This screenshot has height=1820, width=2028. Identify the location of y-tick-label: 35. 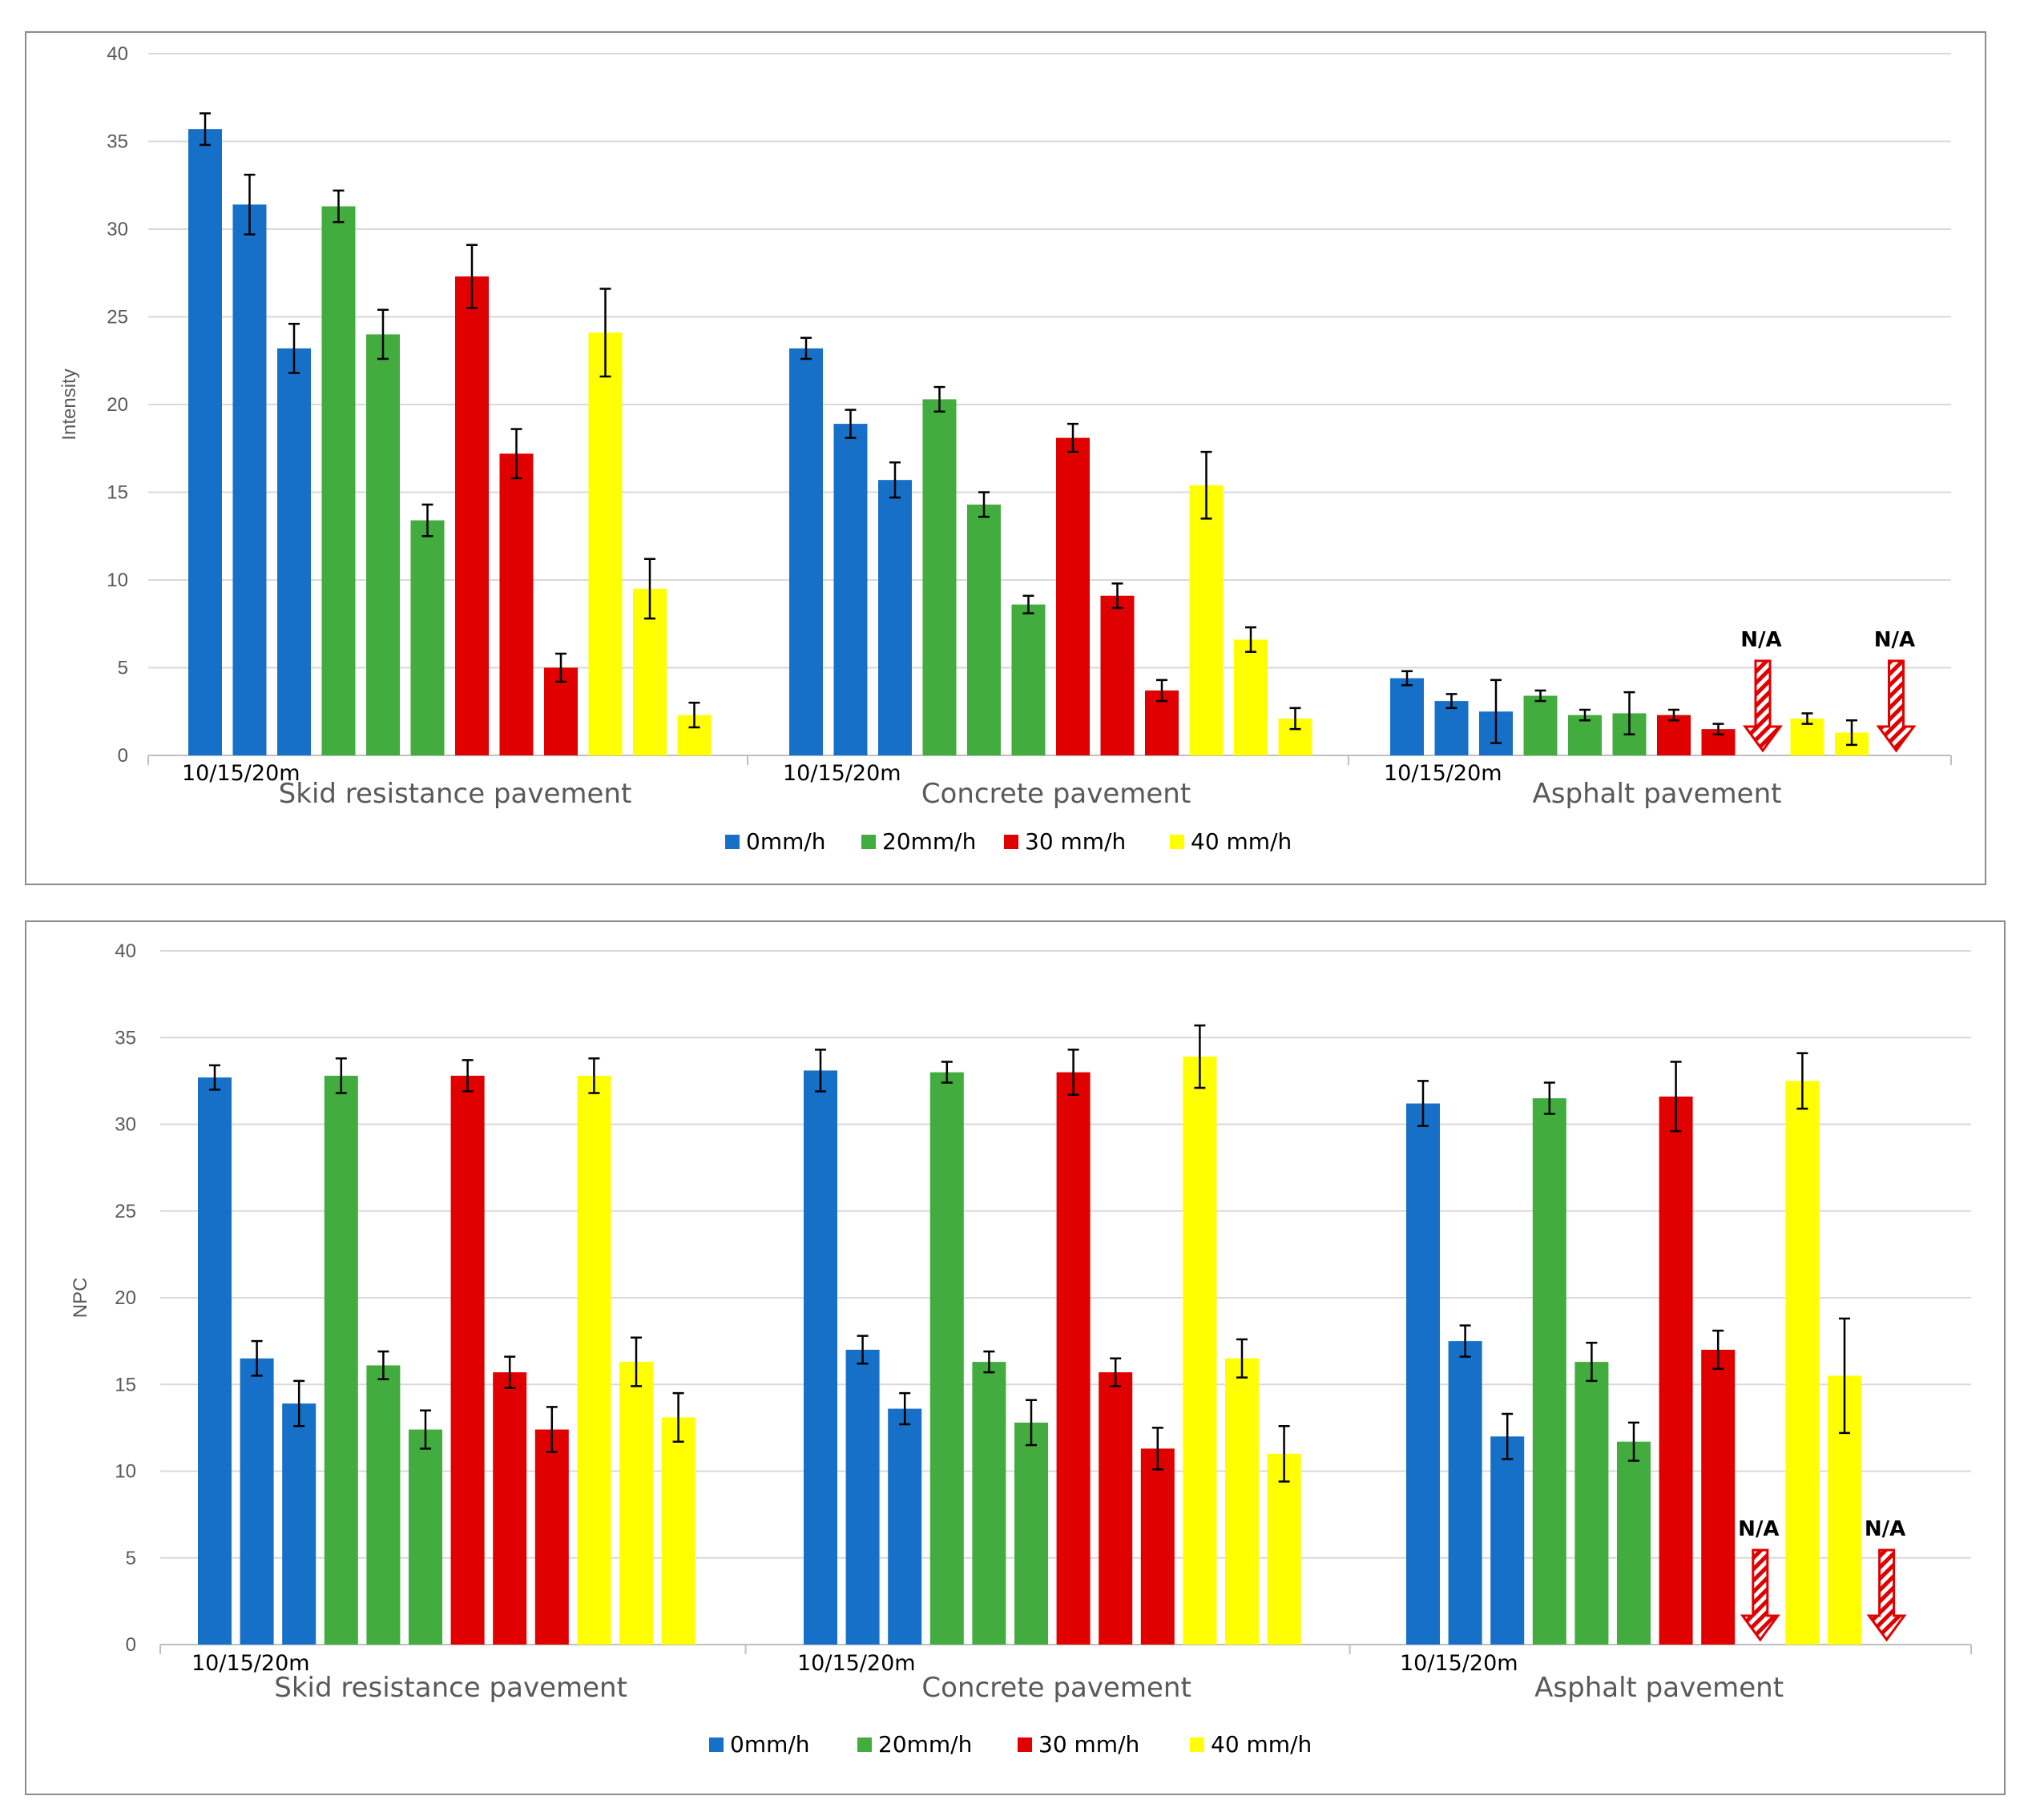
(125, 1038).